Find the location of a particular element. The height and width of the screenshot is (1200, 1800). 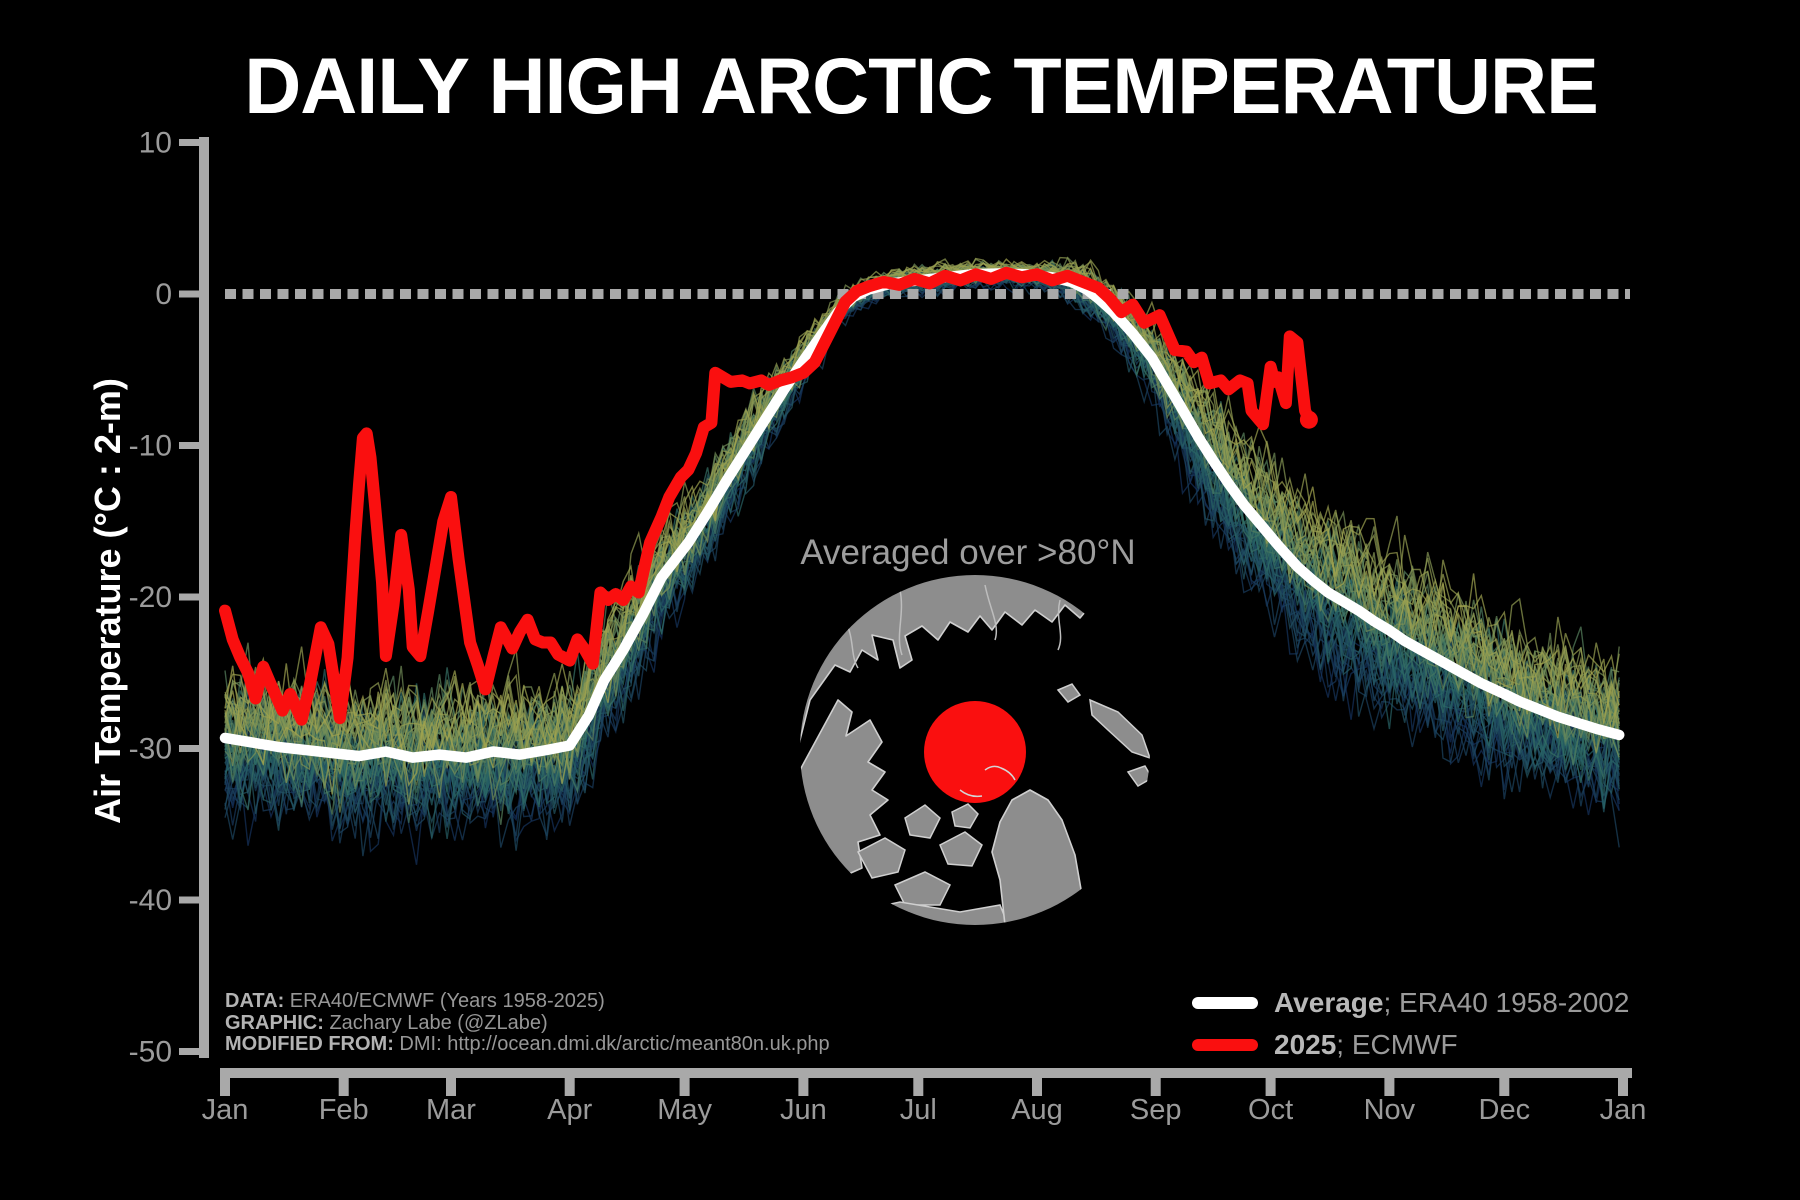

arctic-map-inset is located at coordinates (975, 750).